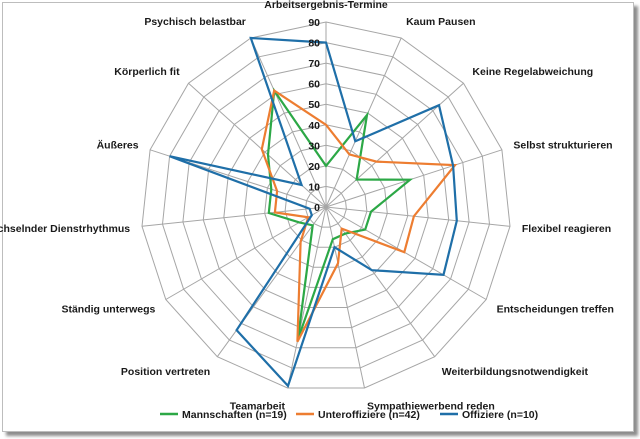 Image resolution: width=640 pixels, height=439 pixels. I want to click on legend-item: Offiziere (n=10), so click(500, 415).